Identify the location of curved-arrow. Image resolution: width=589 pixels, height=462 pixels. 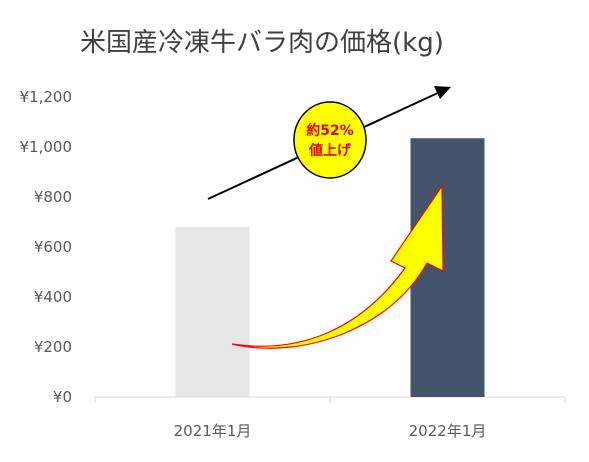
(337, 266).